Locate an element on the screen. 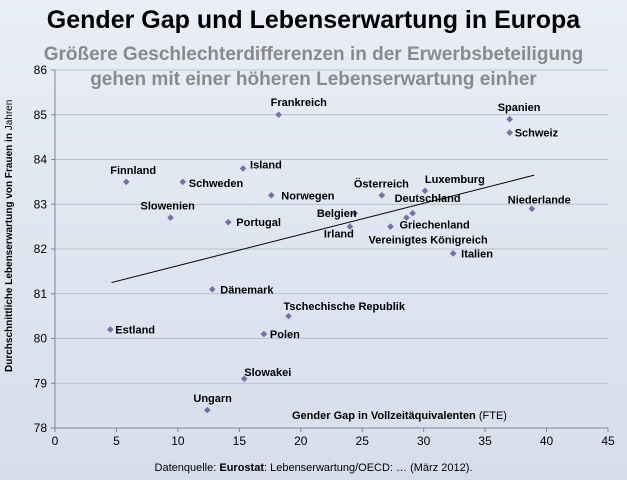 The height and width of the screenshot is (480, 627). data-label: Tschechische Republik is located at coordinates (344, 307).